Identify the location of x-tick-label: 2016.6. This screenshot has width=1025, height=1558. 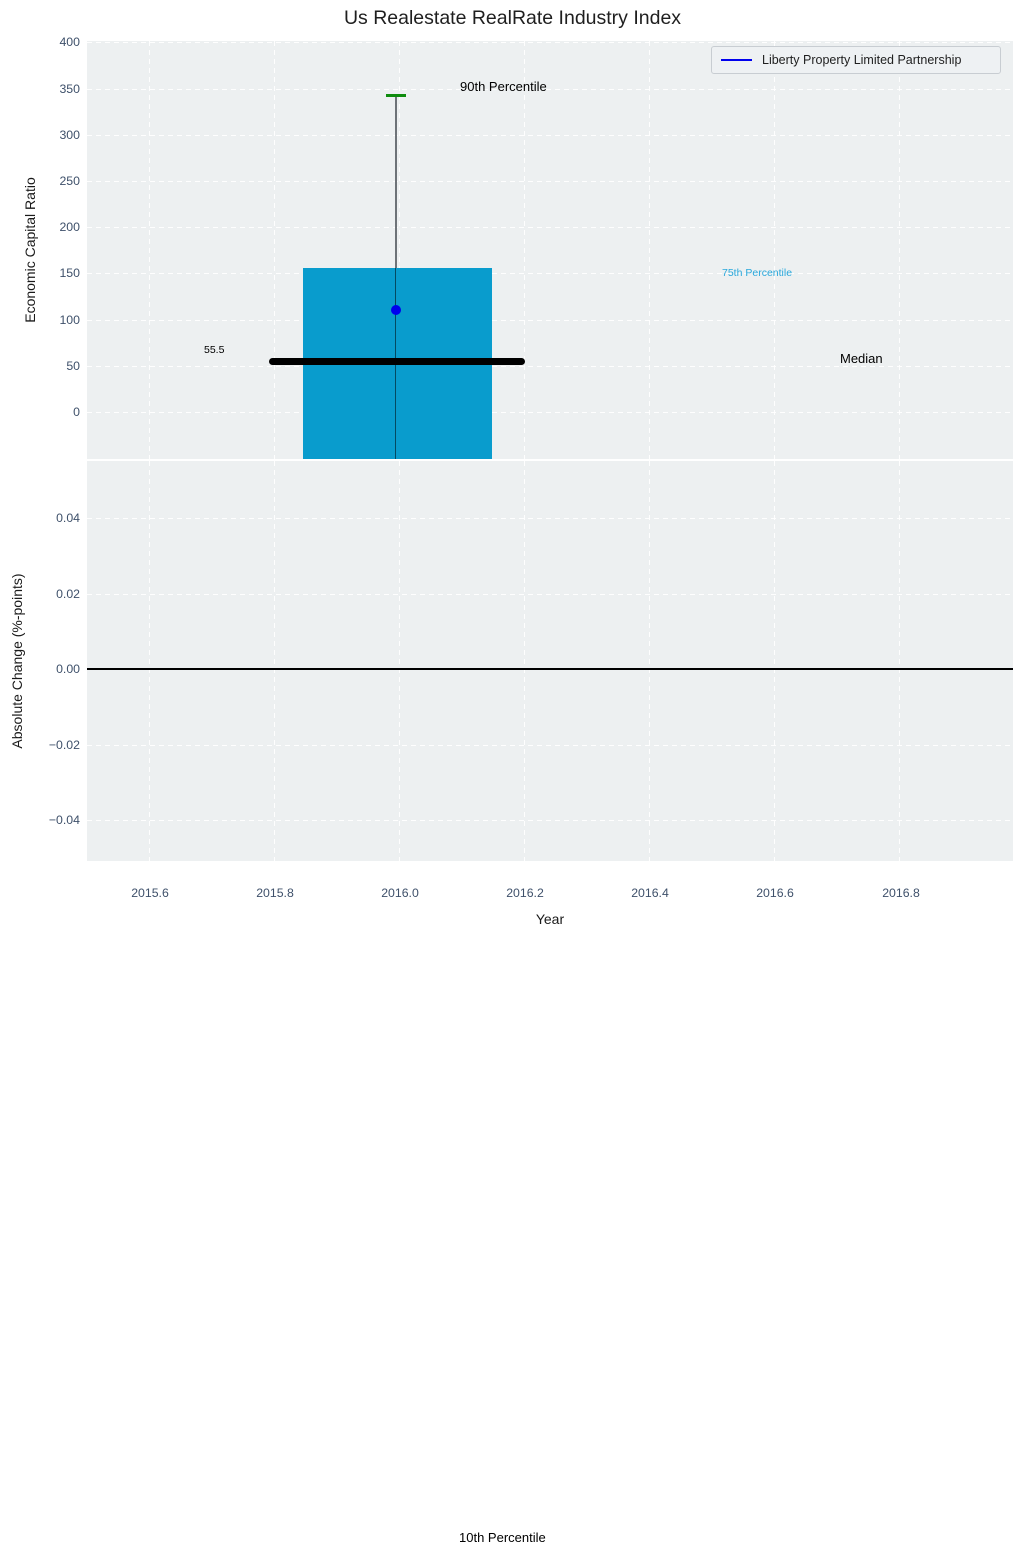
(775, 893).